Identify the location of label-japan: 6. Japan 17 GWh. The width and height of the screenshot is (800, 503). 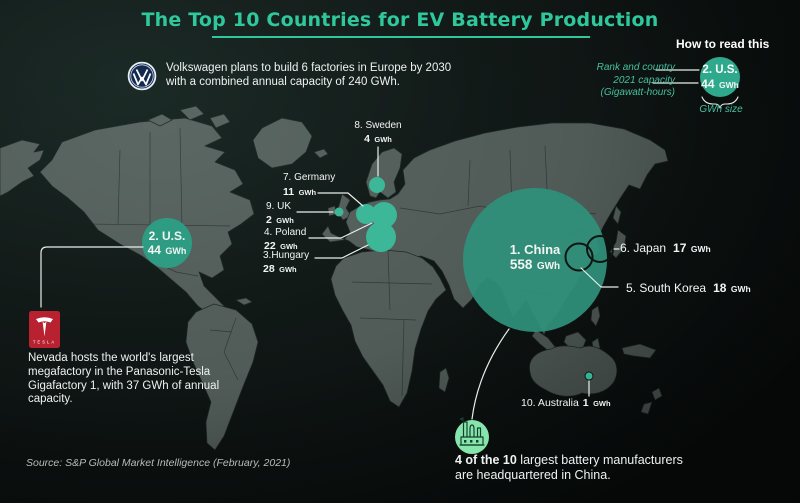
(665, 248).